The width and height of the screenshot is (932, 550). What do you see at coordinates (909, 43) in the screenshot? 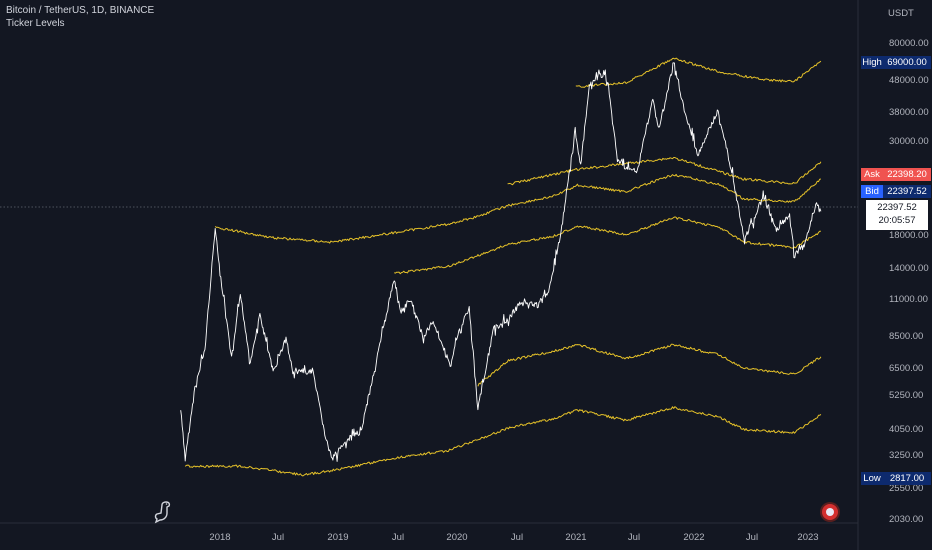
I see `y-tick-label: 80000.00` at bounding box center [909, 43].